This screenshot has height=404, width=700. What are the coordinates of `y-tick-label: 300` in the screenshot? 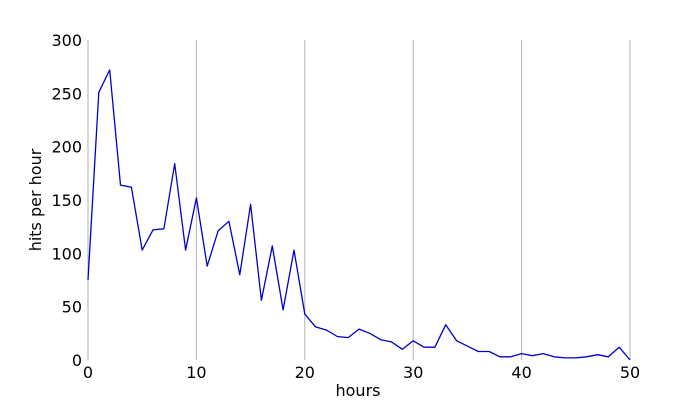 It's located at (66, 40).